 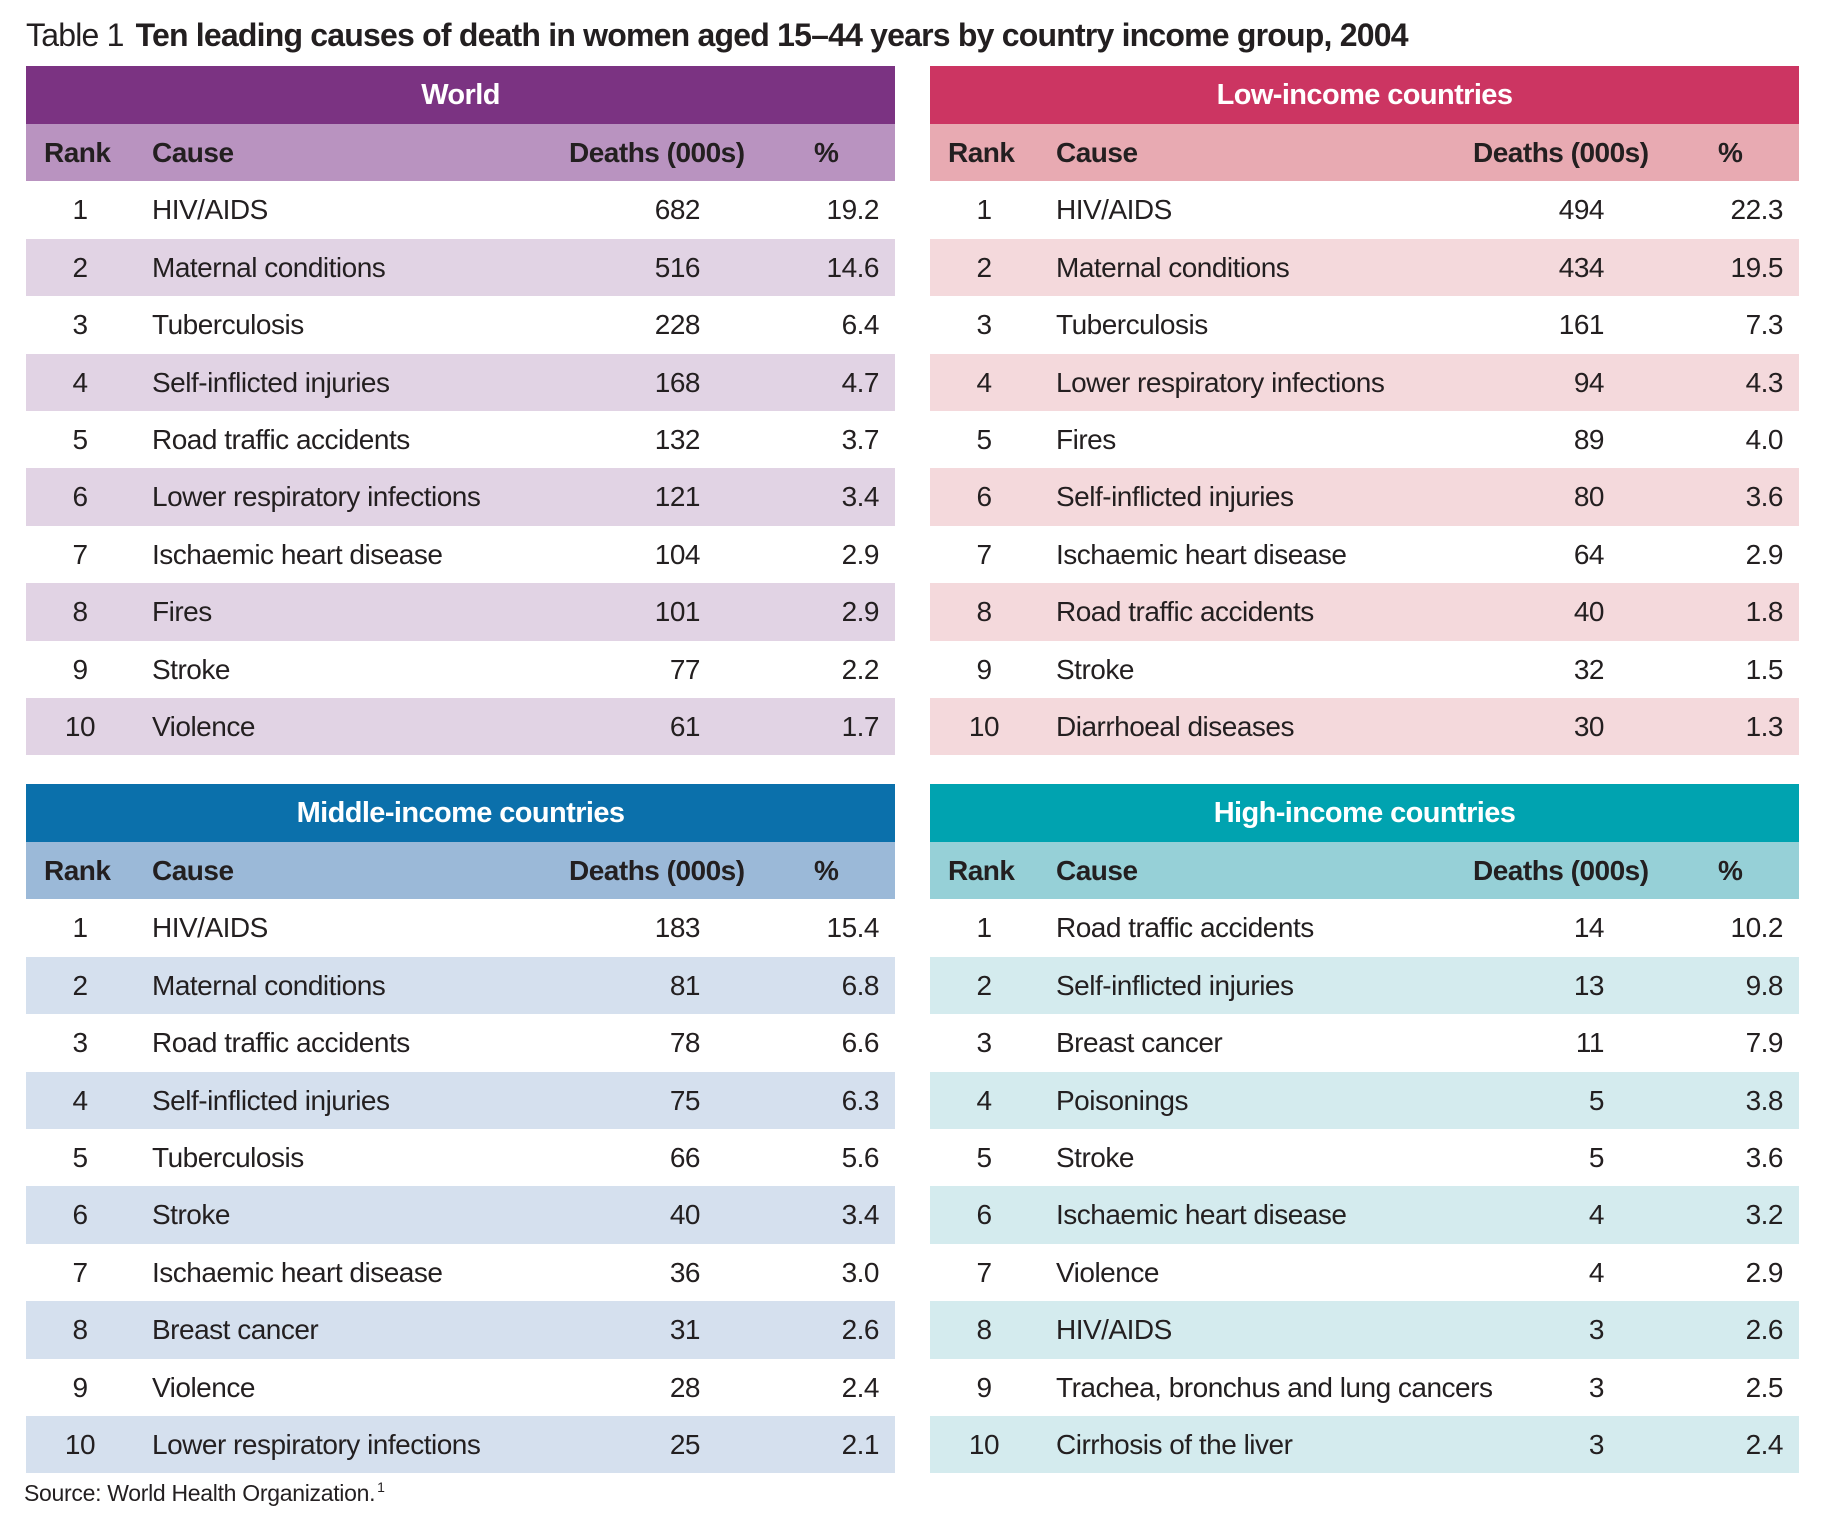 What do you see at coordinates (460, 267) in the screenshot?
I see `table-row: 2 Maternal conditions 516 14.6` at bounding box center [460, 267].